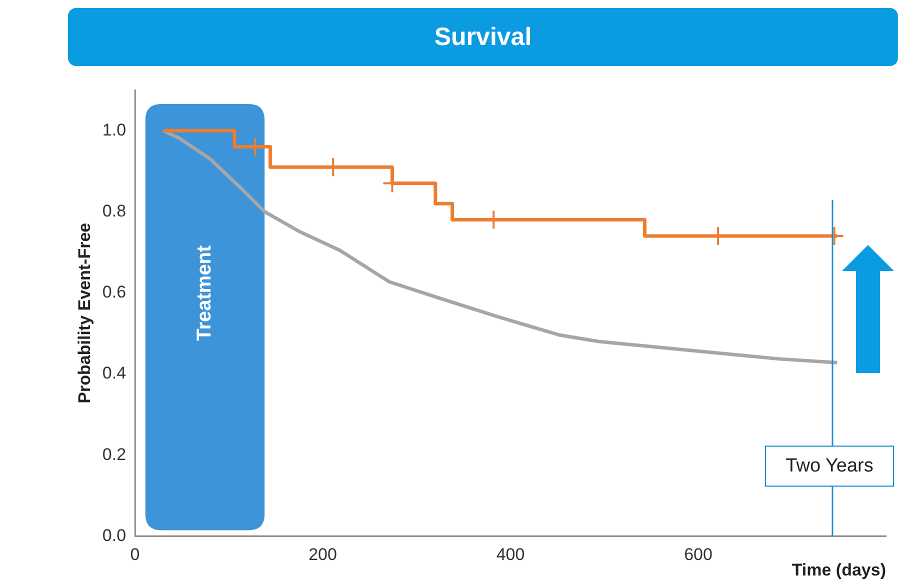 This screenshot has width=898, height=585. What do you see at coordinates (114, 535) in the screenshot?
I see `y-tick-label: 0.0` at bounding box center [114, 535].